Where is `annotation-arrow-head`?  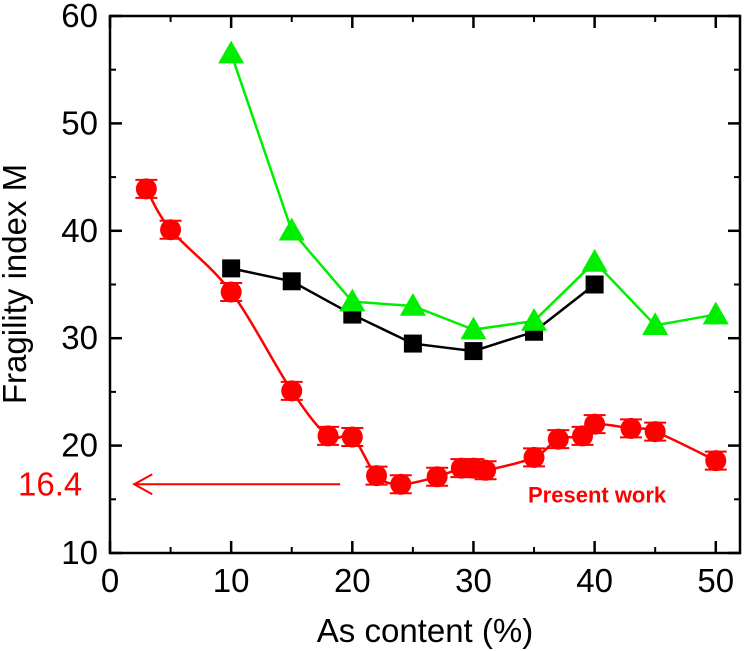
annotation-arrow-head is located at coordinates (142, 484).